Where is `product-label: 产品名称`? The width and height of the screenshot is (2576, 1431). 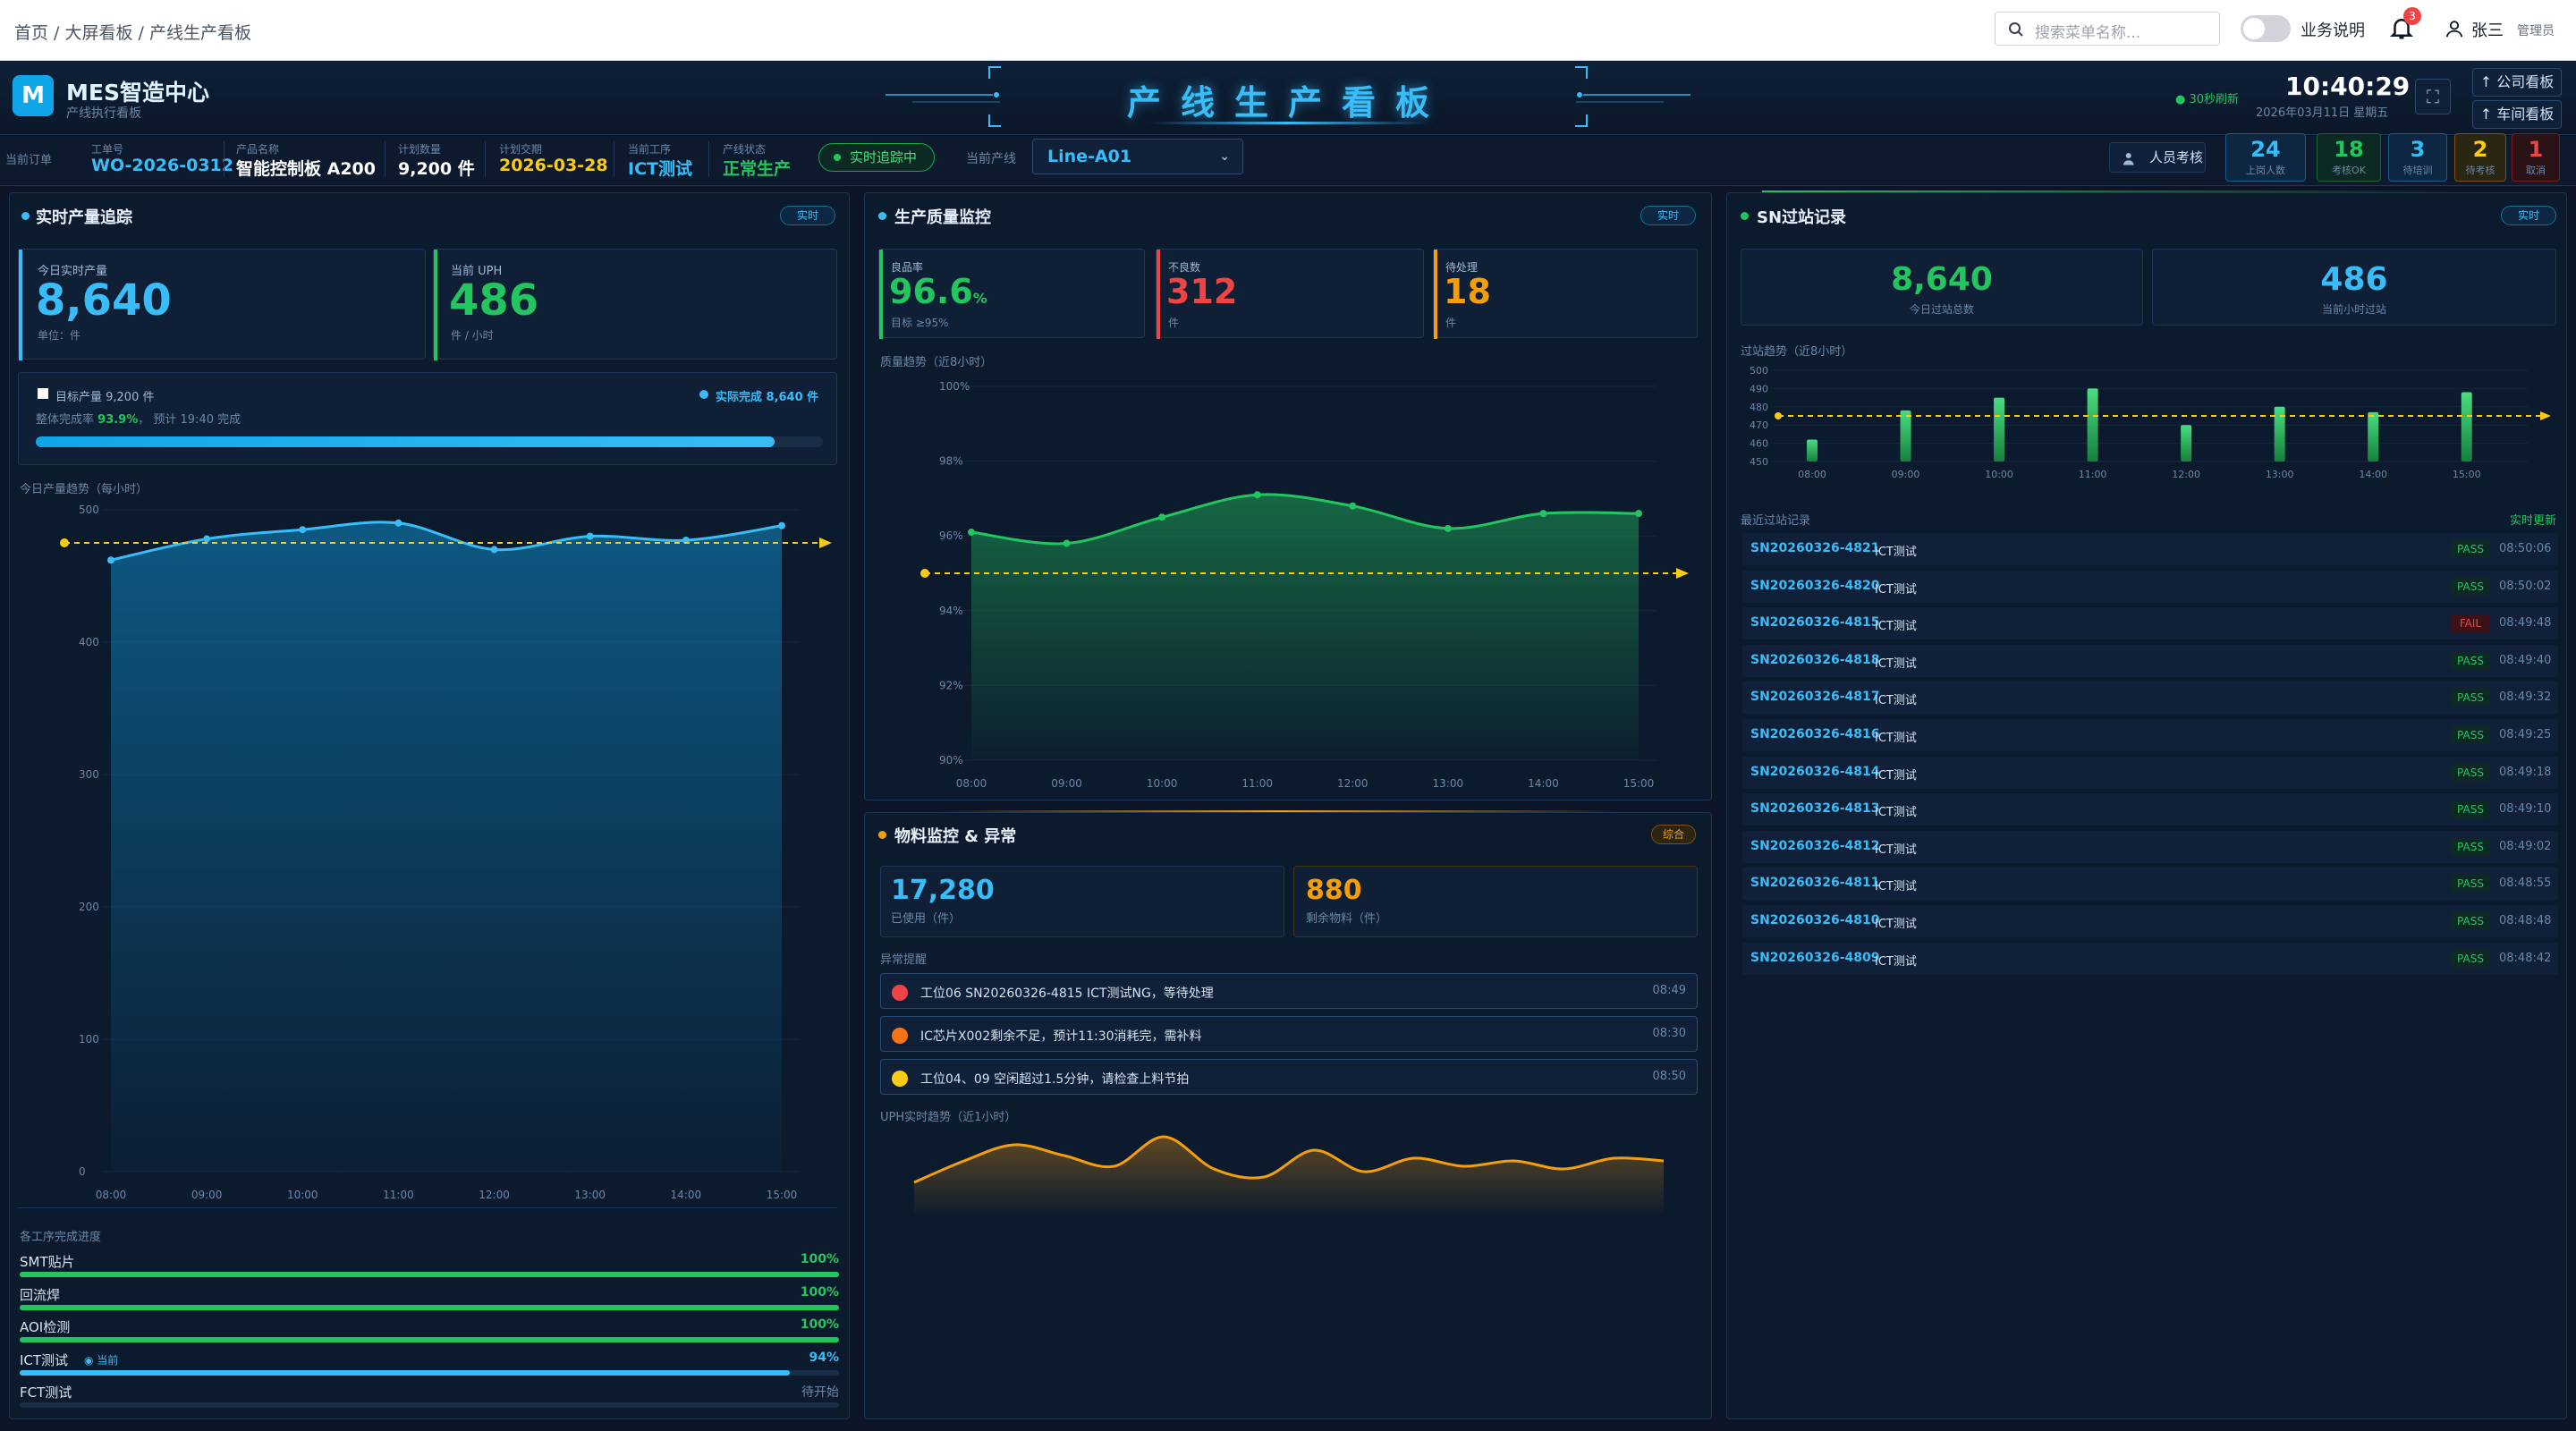 product-label: 产品名称 is located at coordinates (258, 150).